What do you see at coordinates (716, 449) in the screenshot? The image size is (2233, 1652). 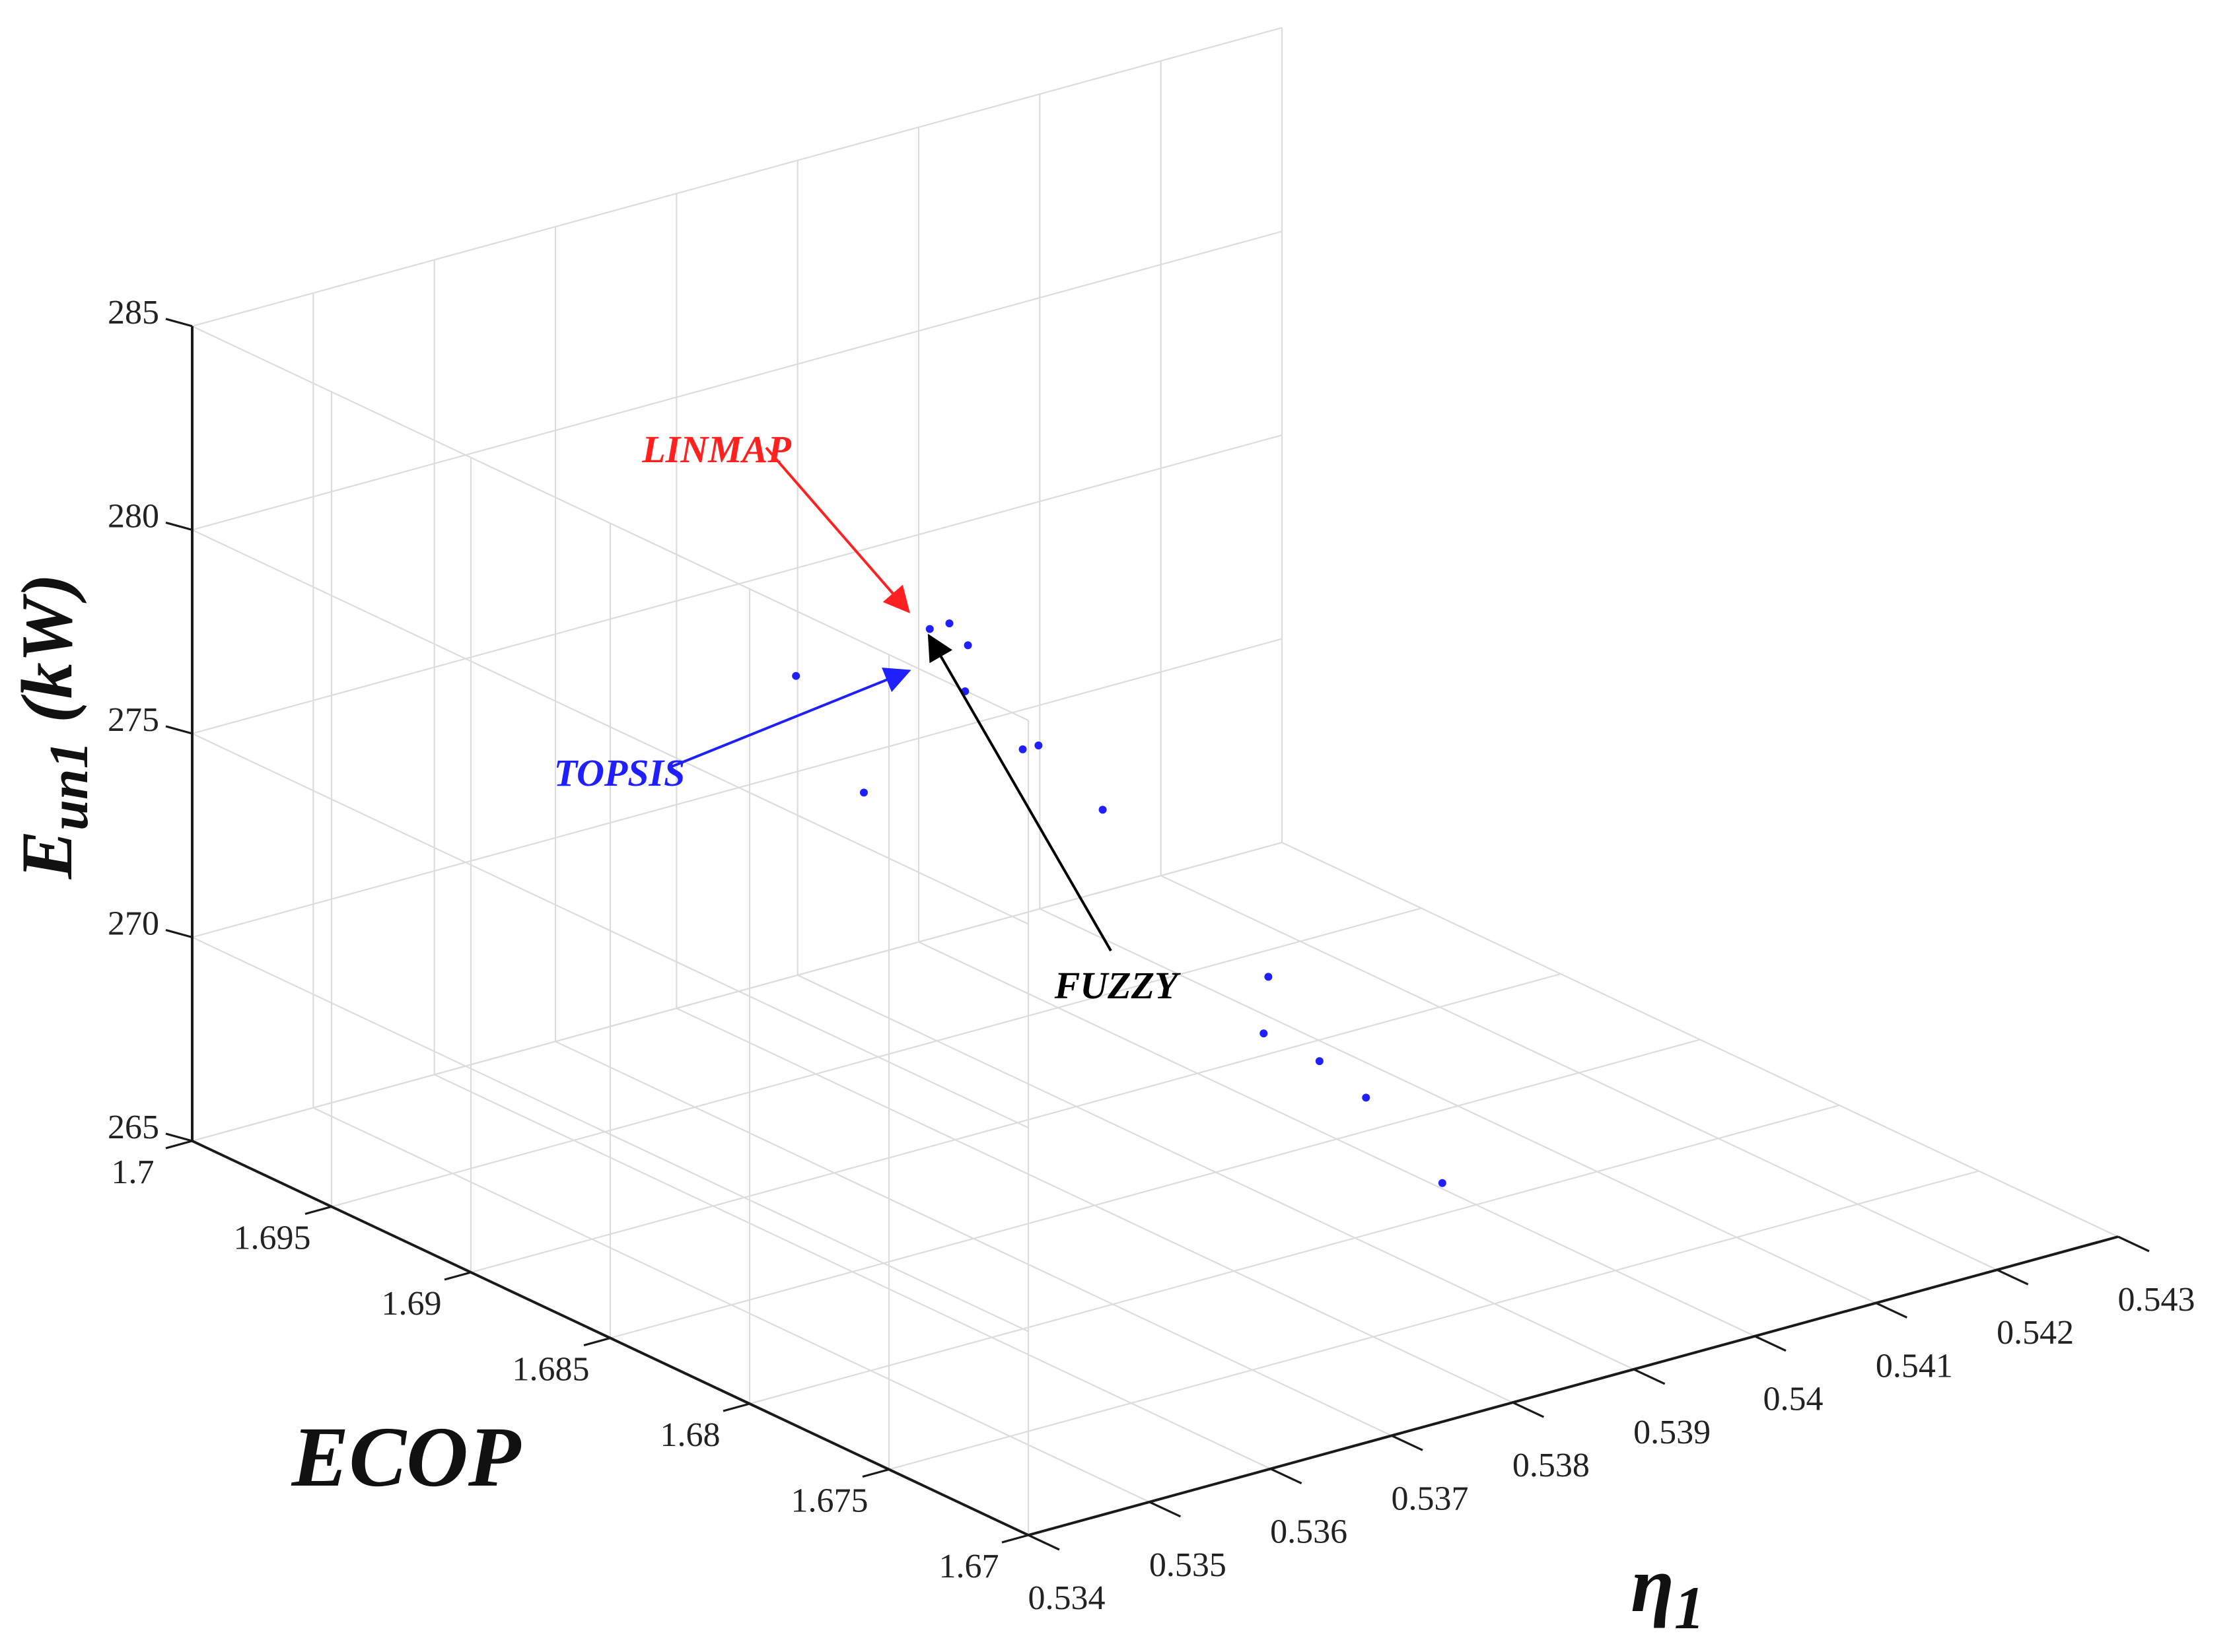 I see `annotation-label: LINMAP` at bounding box center [716, 449].